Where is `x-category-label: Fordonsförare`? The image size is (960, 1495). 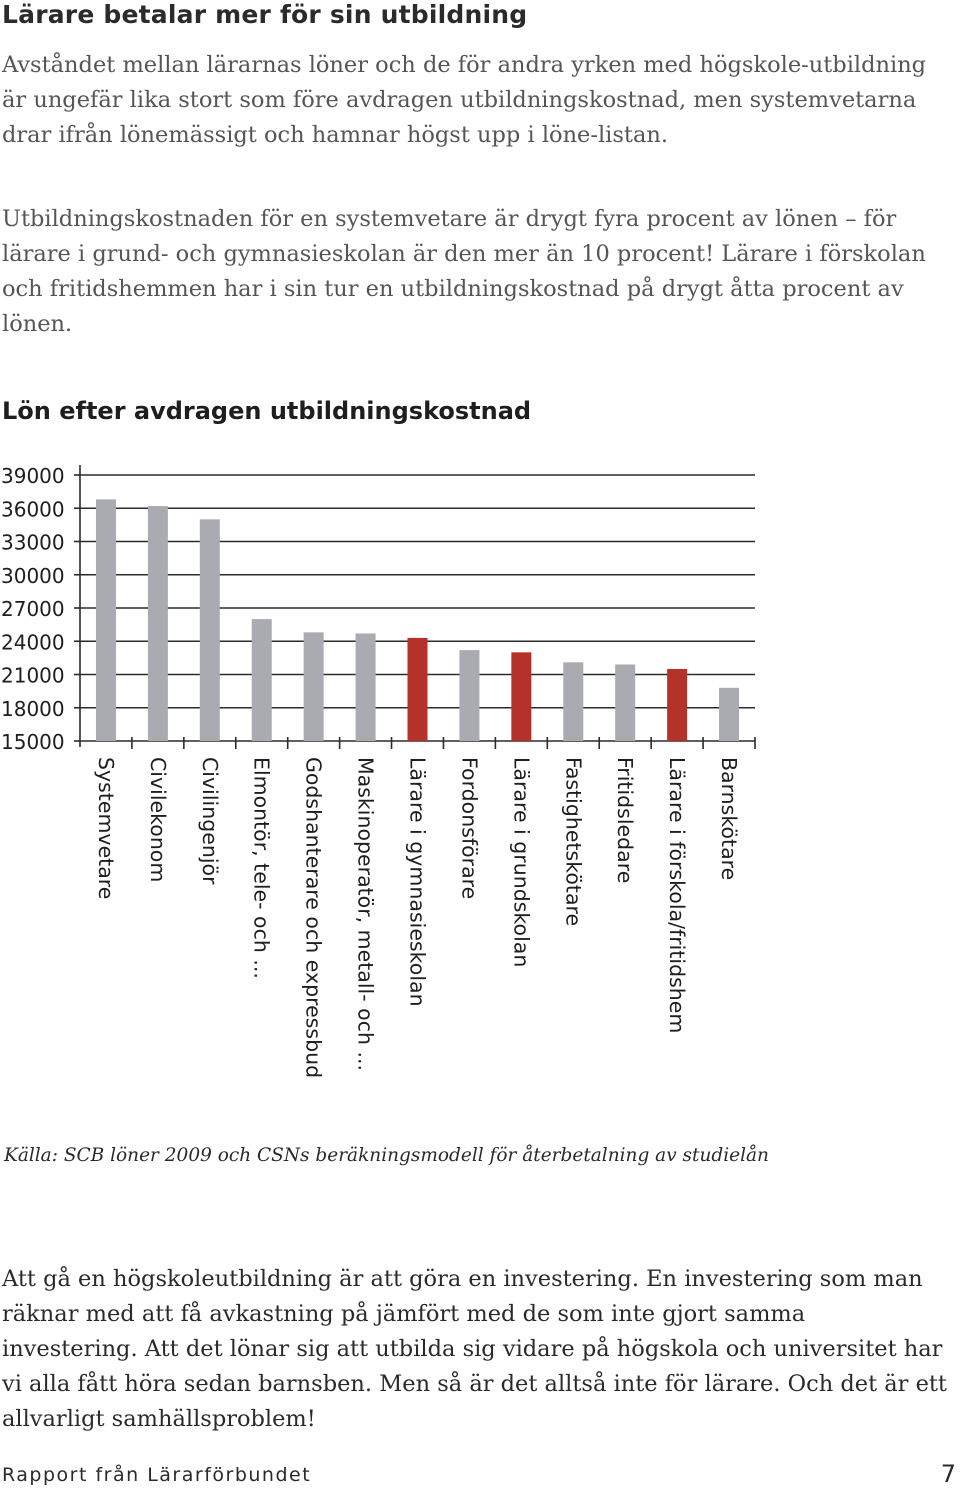 x-category-label: Fordonsförare is located at coordinates (469, 828).